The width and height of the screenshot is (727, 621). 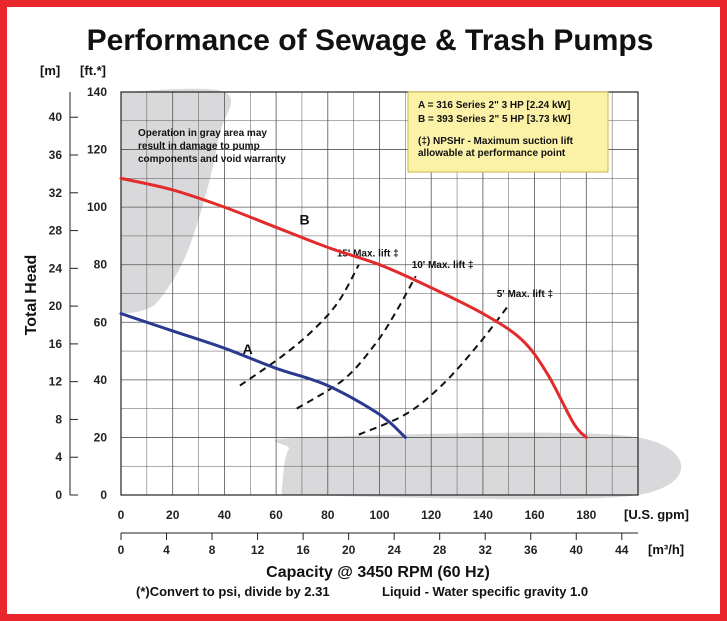 I want to click on series-line-a, so click(x=263, y=375).